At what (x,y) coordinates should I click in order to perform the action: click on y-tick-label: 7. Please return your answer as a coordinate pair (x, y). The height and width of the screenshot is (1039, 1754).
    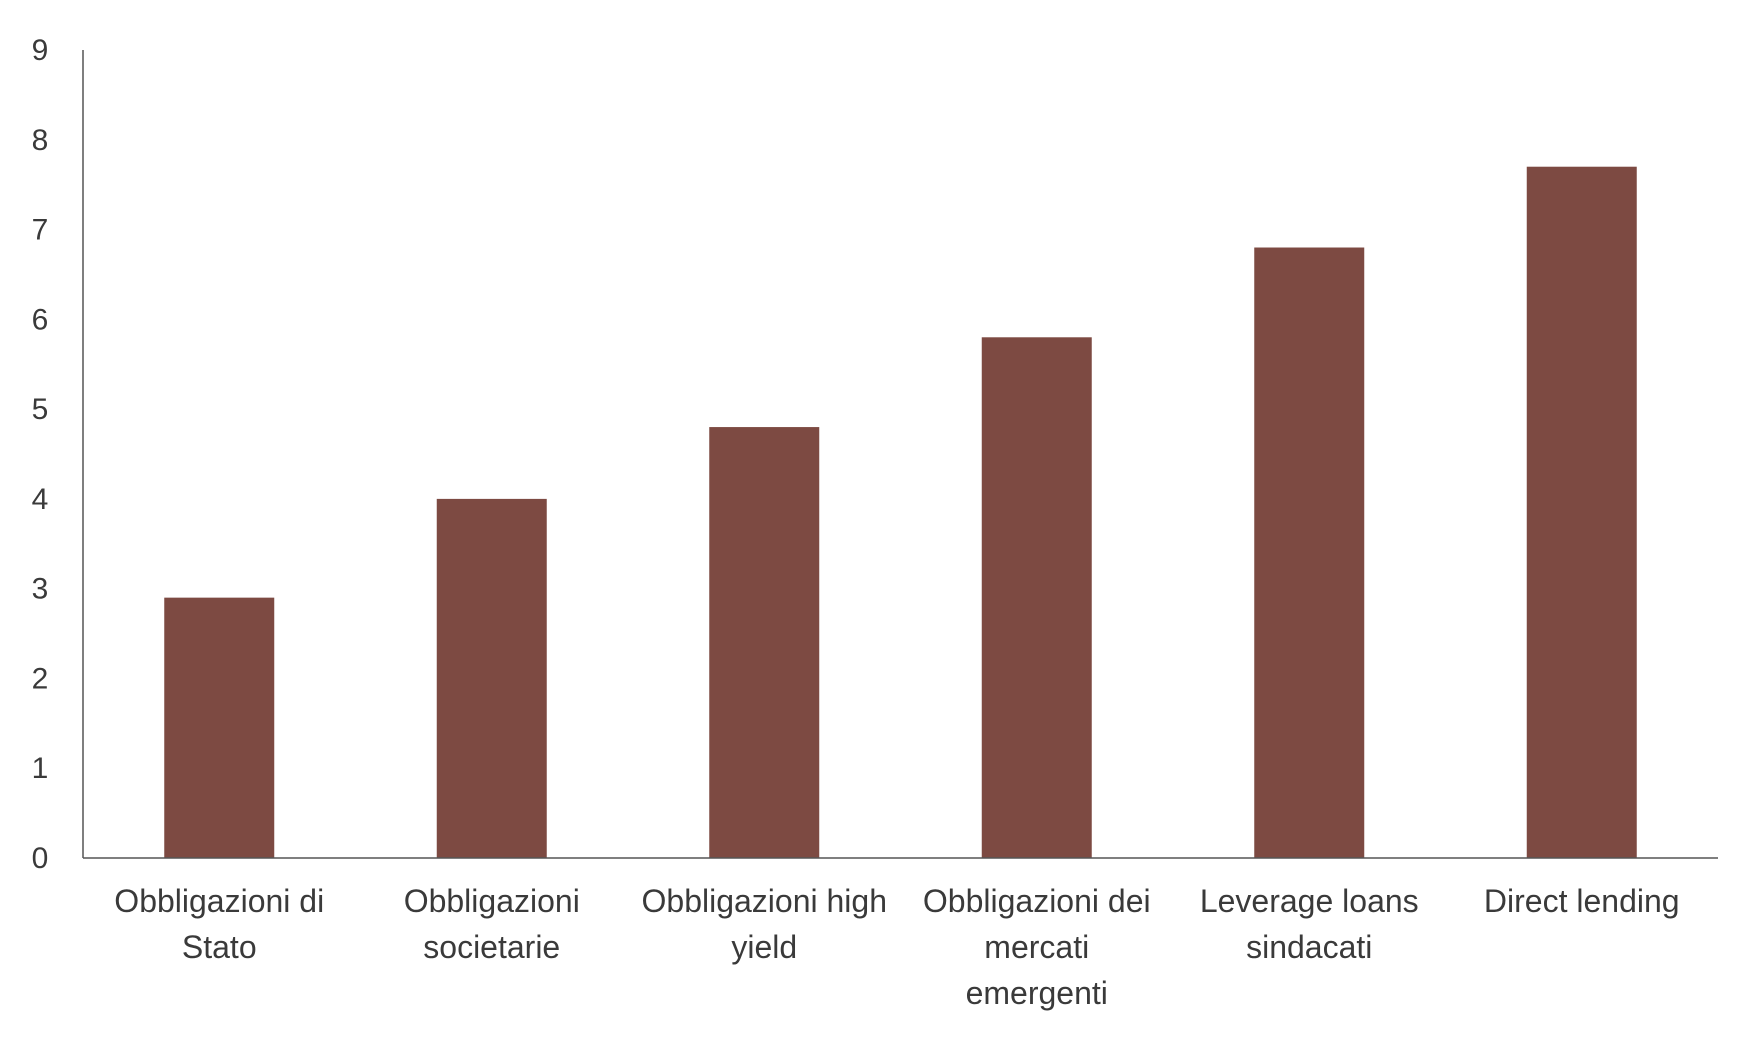
    Looking at the image, I should click on (40, 230).